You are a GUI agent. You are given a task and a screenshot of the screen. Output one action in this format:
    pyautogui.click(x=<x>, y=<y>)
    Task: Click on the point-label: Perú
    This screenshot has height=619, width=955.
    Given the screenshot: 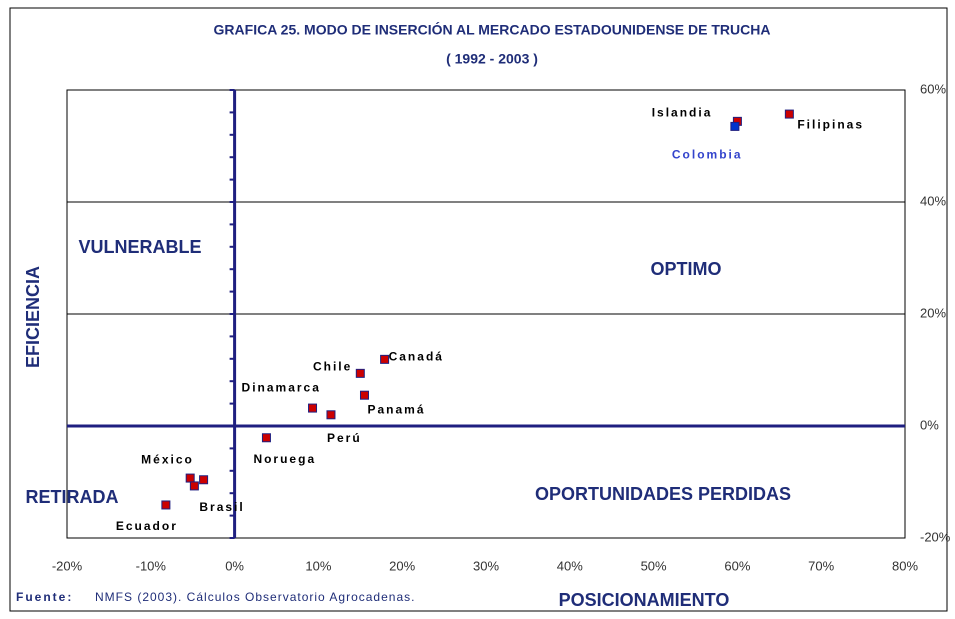 What is the action you would take?
    pyautogui.click(x=344, y=438)
    